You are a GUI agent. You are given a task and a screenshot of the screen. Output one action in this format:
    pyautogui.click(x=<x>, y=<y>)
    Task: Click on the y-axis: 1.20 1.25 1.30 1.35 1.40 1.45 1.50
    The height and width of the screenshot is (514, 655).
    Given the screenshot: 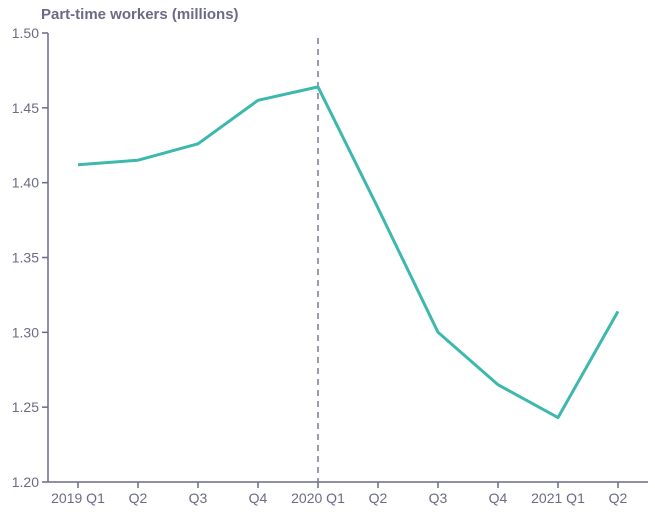 What is the action you would take?
    pyautogui.click(x=30, y=257)
    